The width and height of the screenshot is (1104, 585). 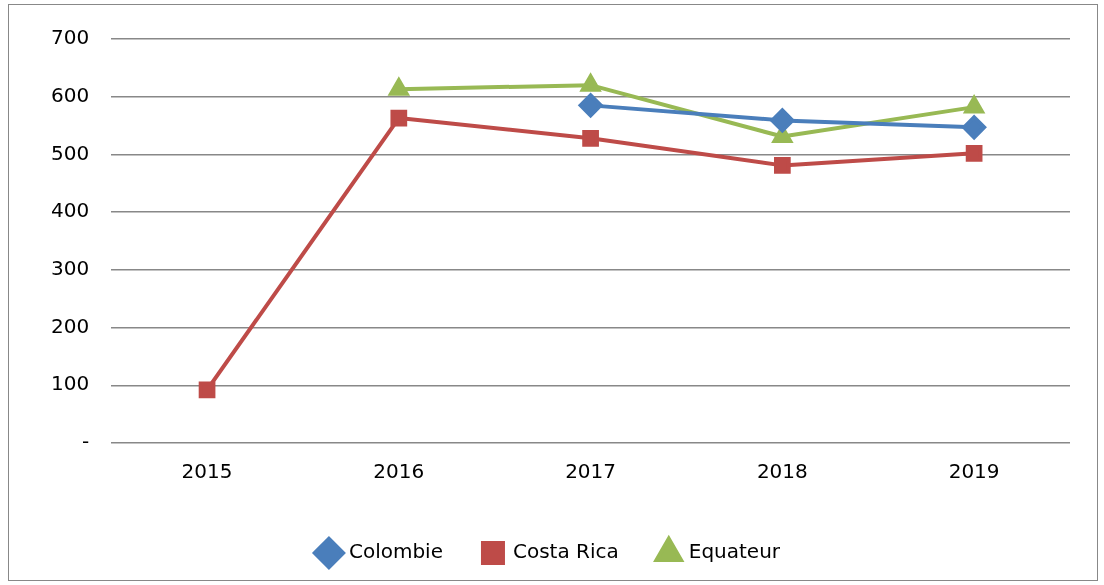 What do you see at coordinates (782, 471) in the screenshot?
I see `x-tick-label: 2018` at bounding box center [782, 471].